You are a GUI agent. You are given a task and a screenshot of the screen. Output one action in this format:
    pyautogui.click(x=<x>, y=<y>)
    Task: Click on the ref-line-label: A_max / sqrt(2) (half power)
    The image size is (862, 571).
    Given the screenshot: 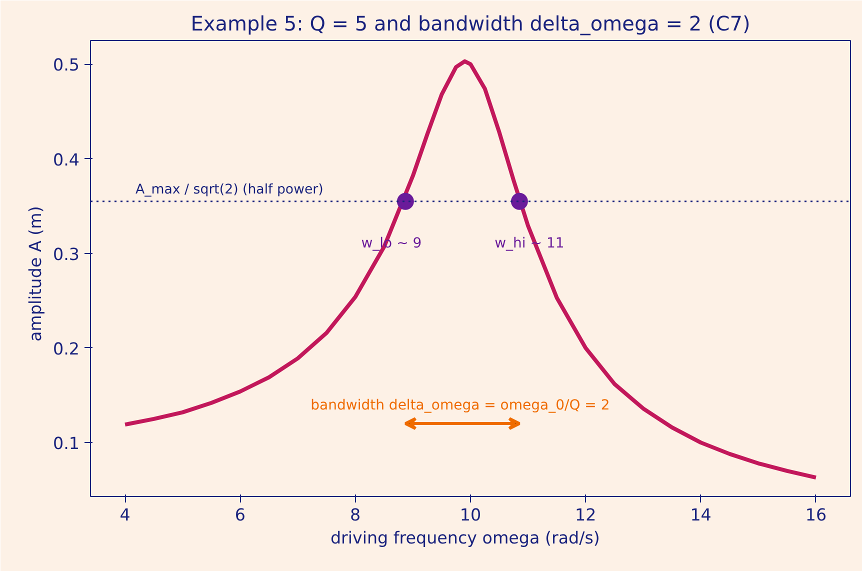 What is the action you would take?
    pyautogui.click(x=230, y=190)
    